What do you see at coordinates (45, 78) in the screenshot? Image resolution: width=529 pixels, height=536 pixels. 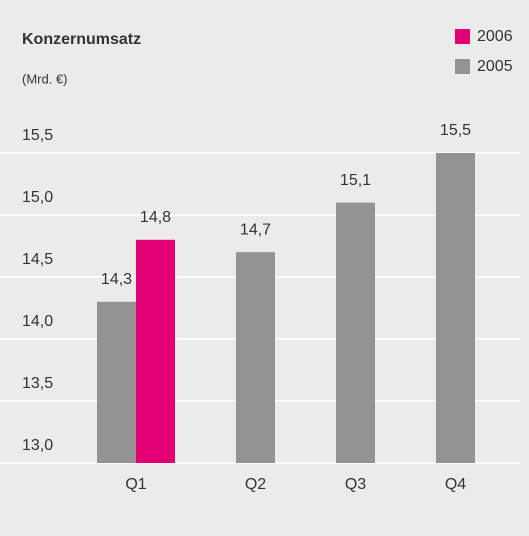 I see `chart-subtitle: (Mrd. €)` at bounding box center [45, 78].